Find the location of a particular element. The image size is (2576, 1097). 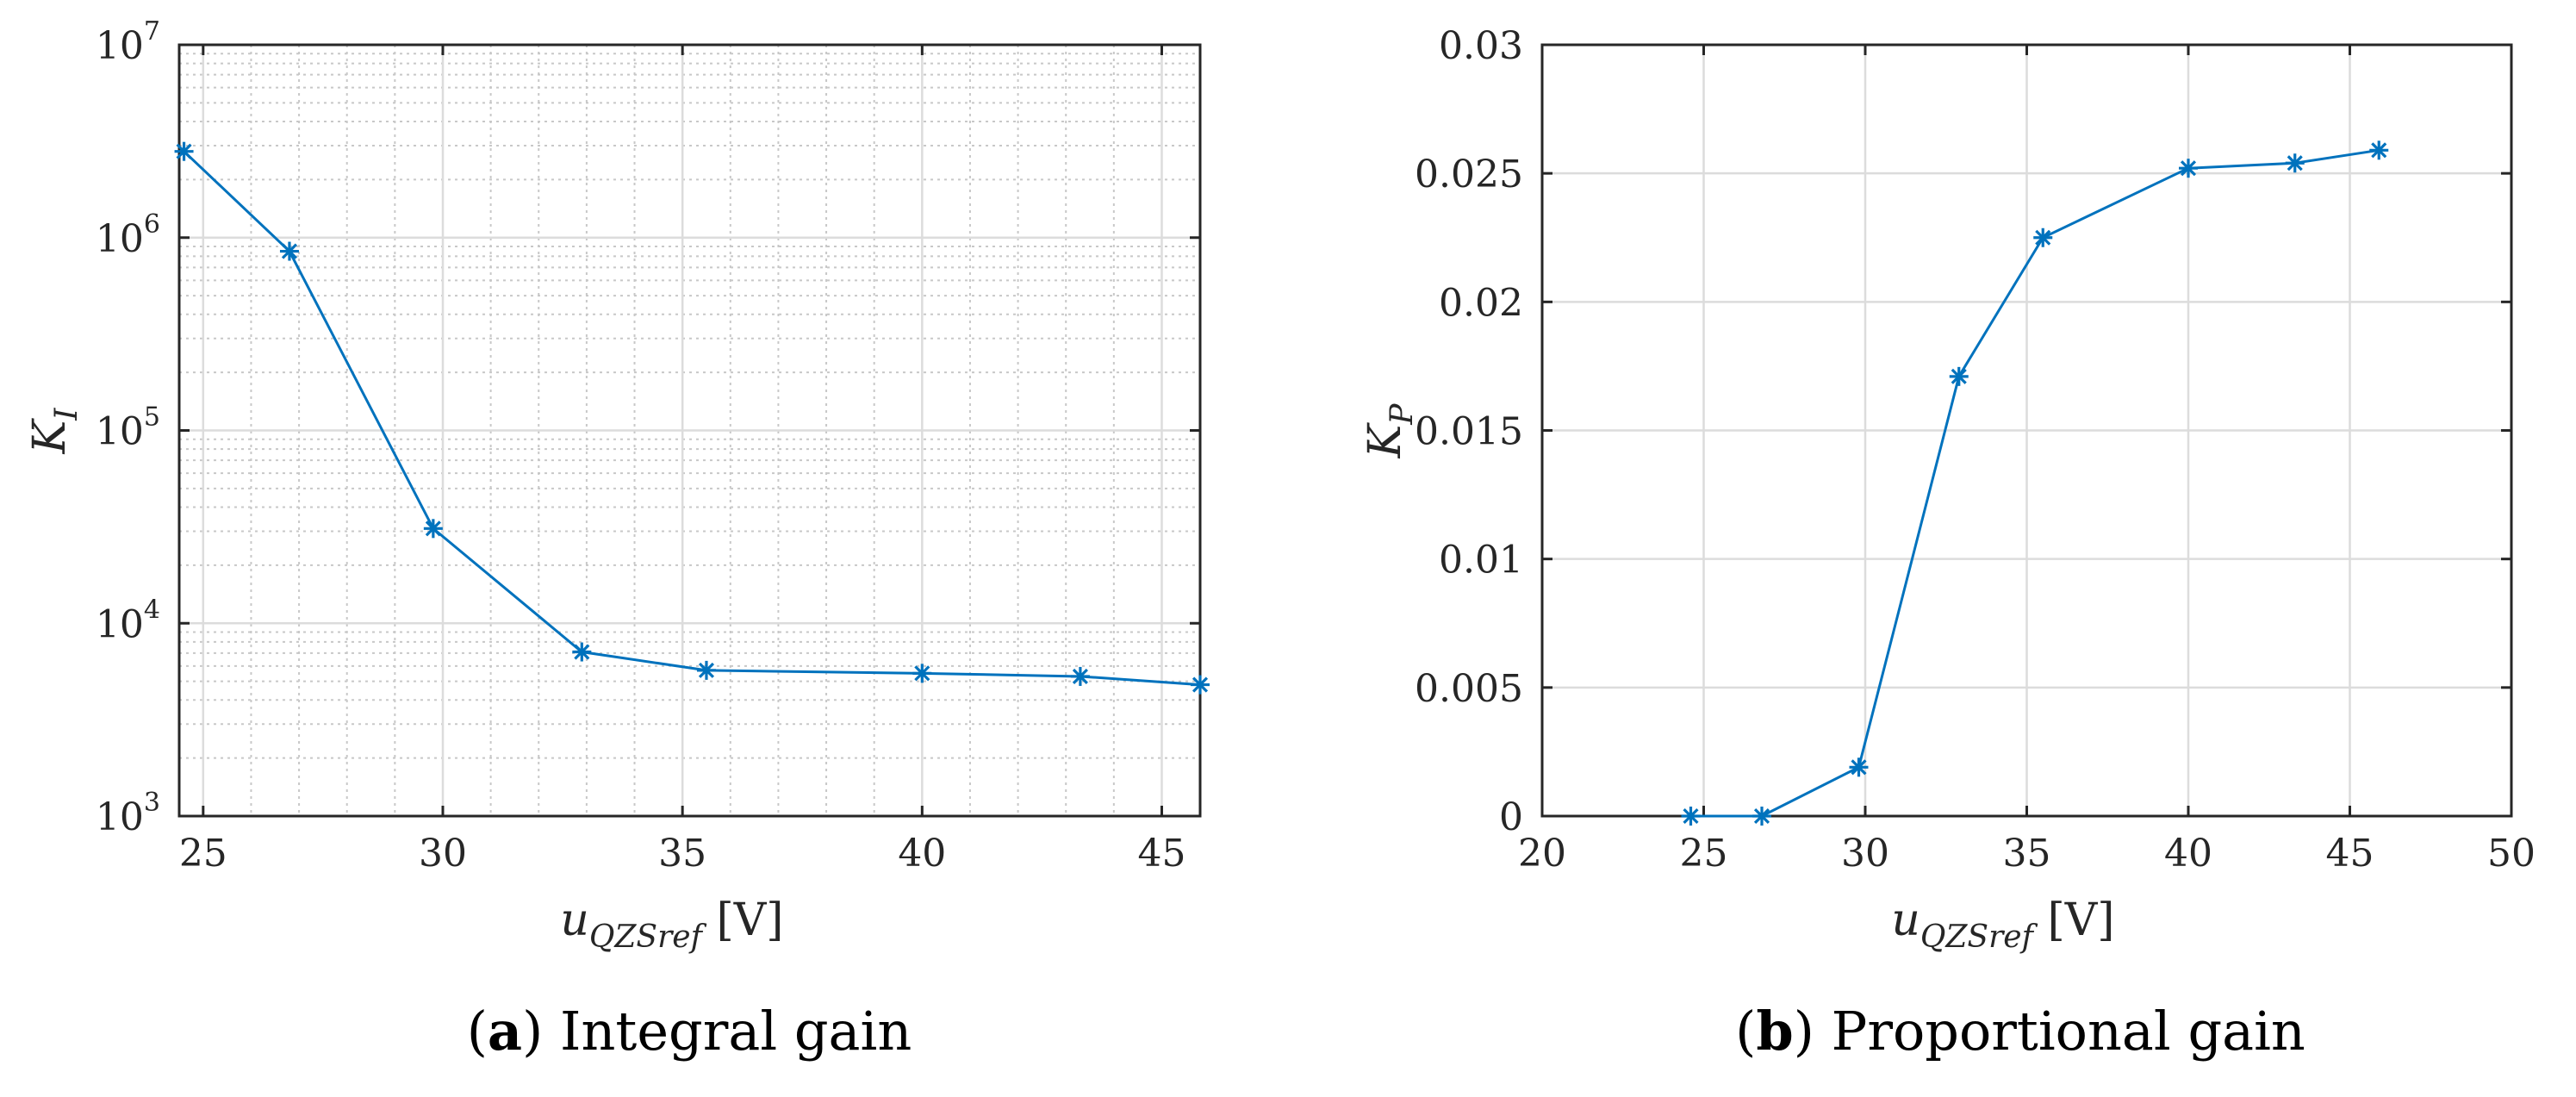

chart-caption: (a) Integral gain is located at coordinates (690, 1031).